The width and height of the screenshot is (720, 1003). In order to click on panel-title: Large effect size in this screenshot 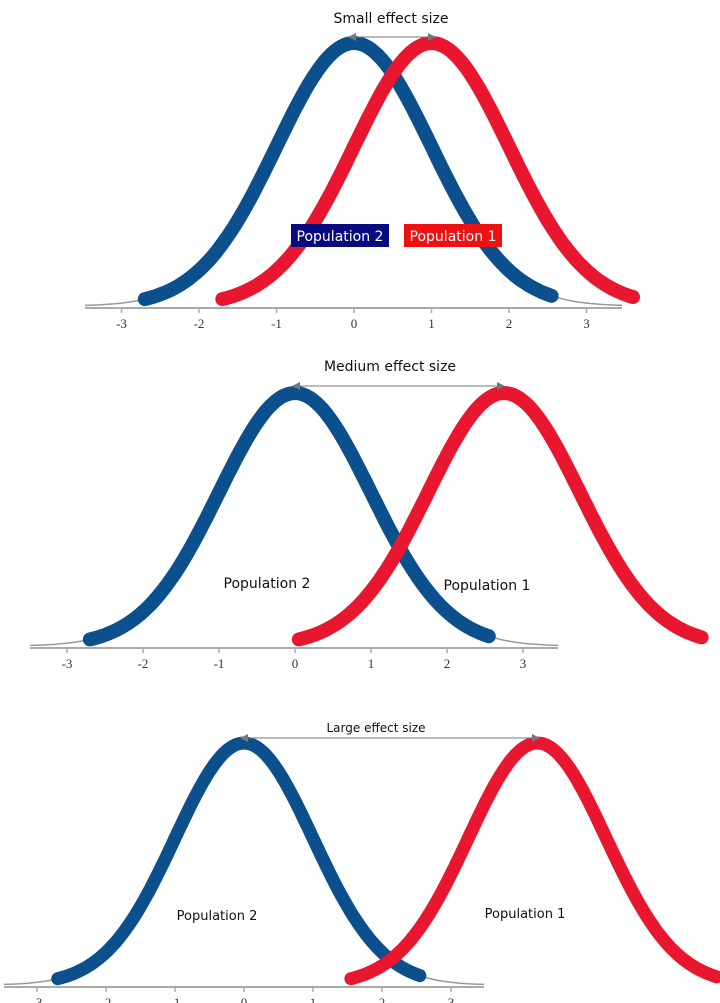, I will do `click(376, 728)`.